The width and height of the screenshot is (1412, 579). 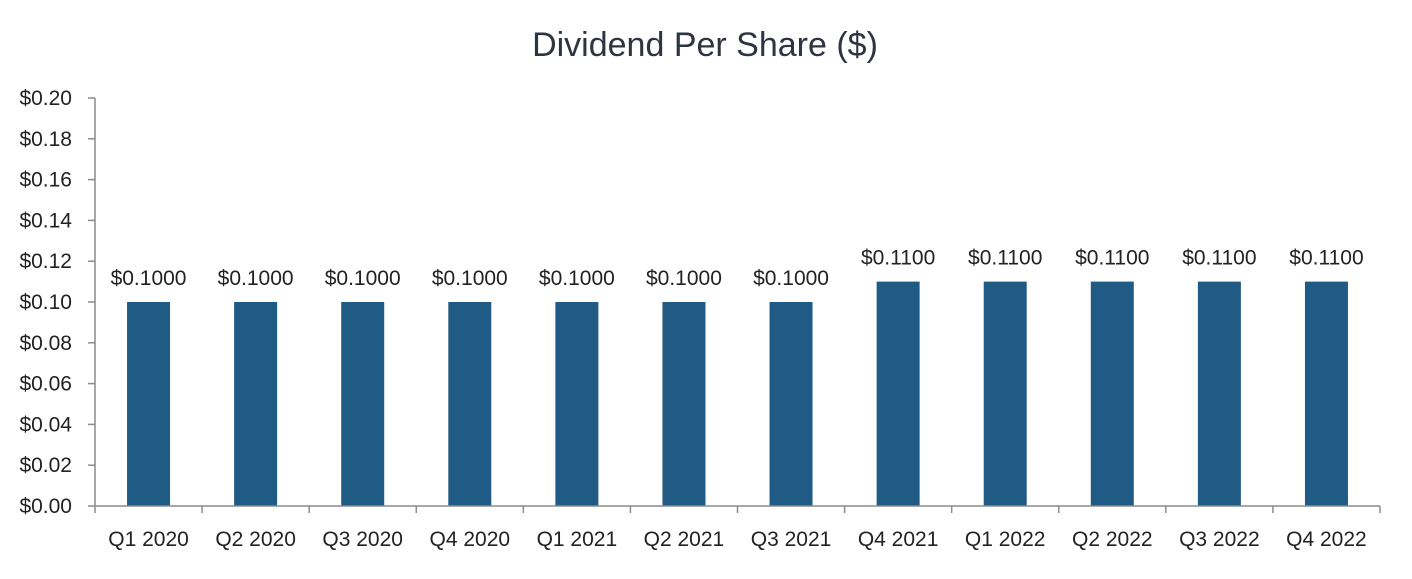 I want to click on x-tick-label: Q2 2021, so click(x=684, y=539).